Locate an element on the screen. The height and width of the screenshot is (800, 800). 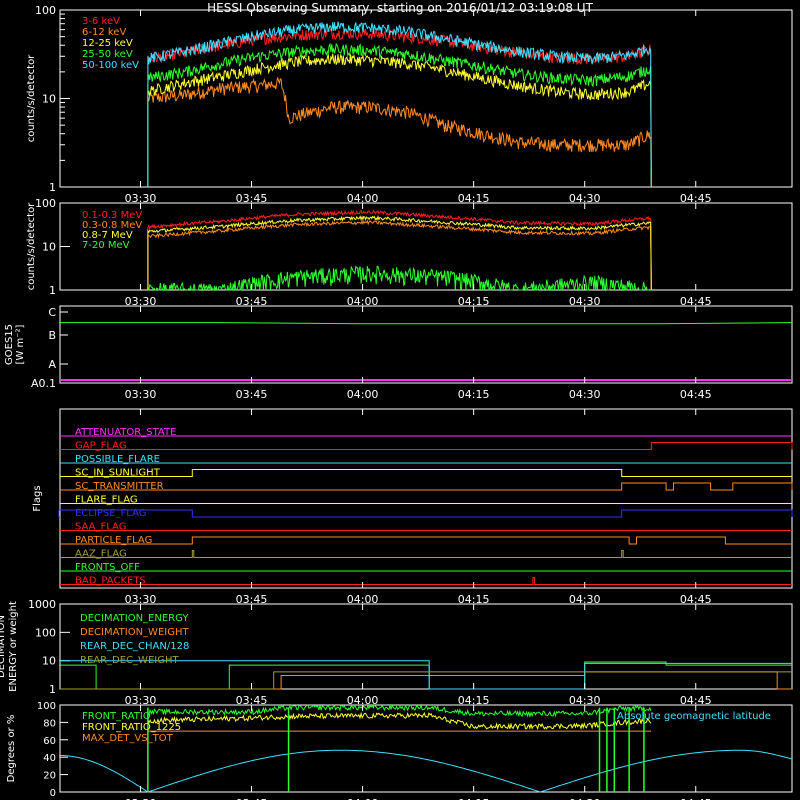
panel5-ytick-label-0: 1 is located at coordinates (52, 689).